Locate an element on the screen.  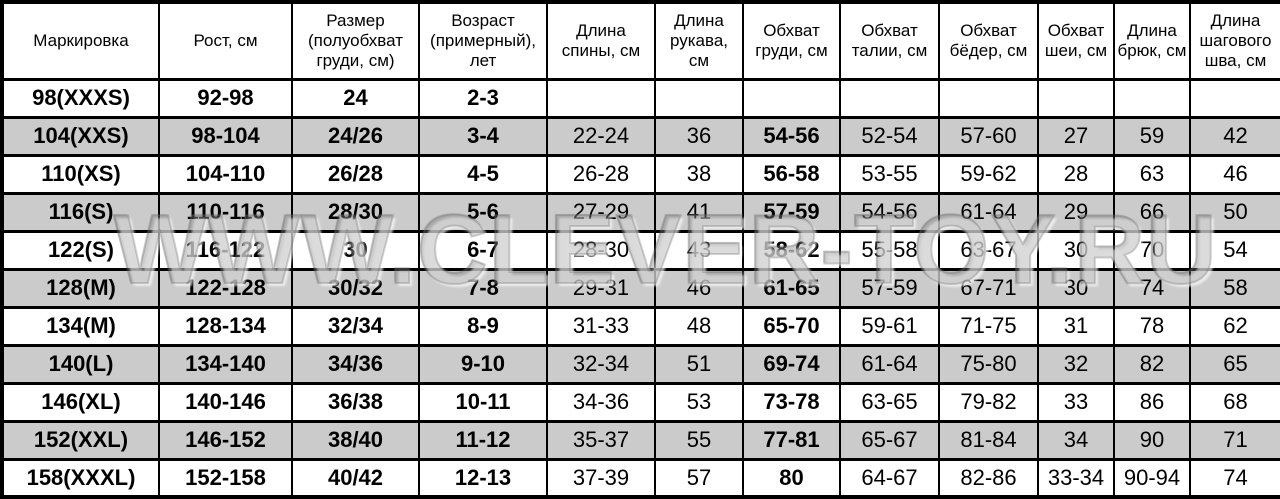
table-cell: 57-60 is located at coordinates (988, 136).